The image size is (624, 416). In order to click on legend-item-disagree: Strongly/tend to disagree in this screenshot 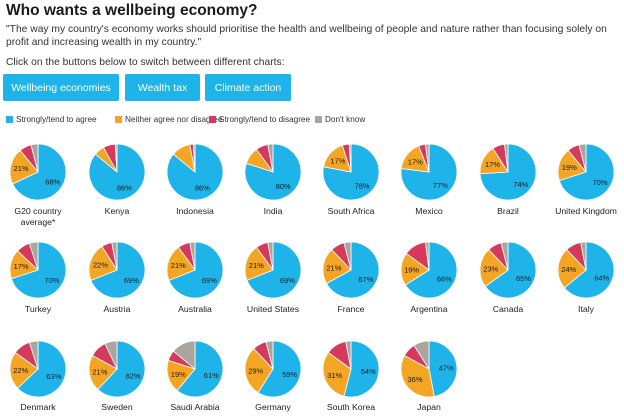, I will do `click(259, 119)`.